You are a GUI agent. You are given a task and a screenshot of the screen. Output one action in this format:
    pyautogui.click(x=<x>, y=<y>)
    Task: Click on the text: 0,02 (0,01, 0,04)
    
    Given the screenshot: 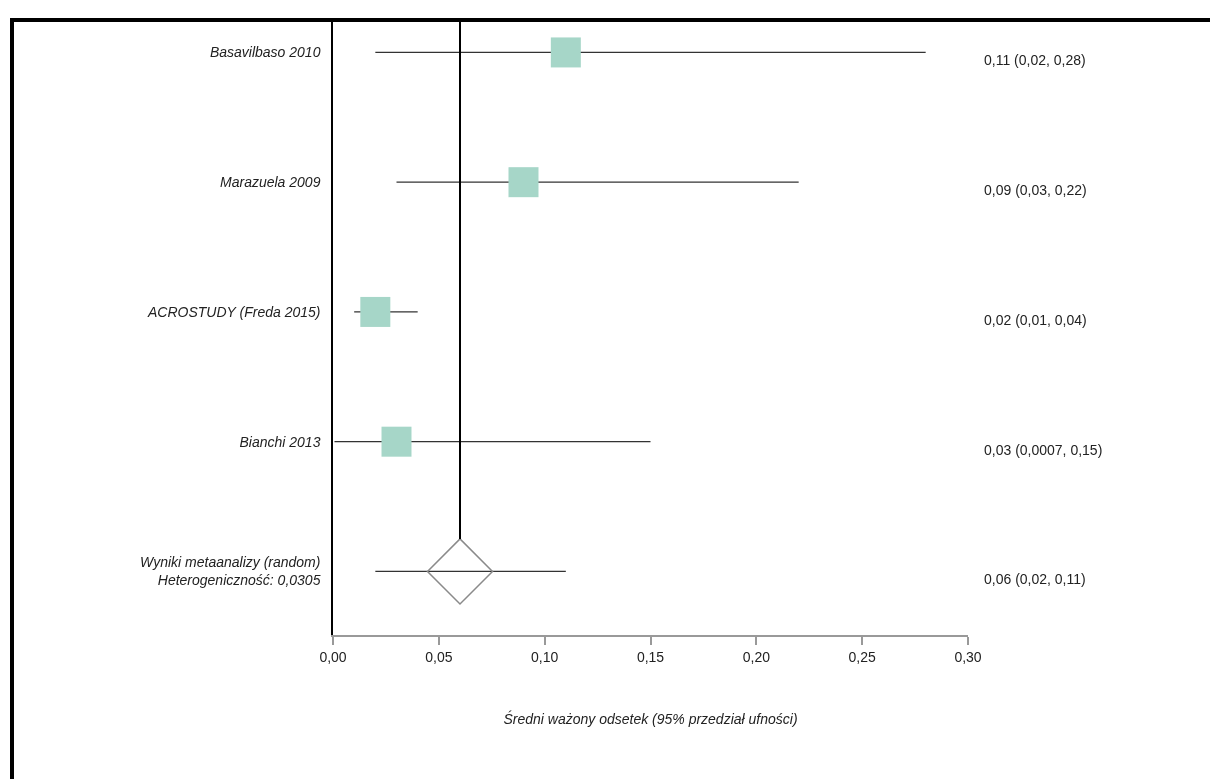 What is the action you would take?
    pyautogui.click(x=1035, y=320)
    